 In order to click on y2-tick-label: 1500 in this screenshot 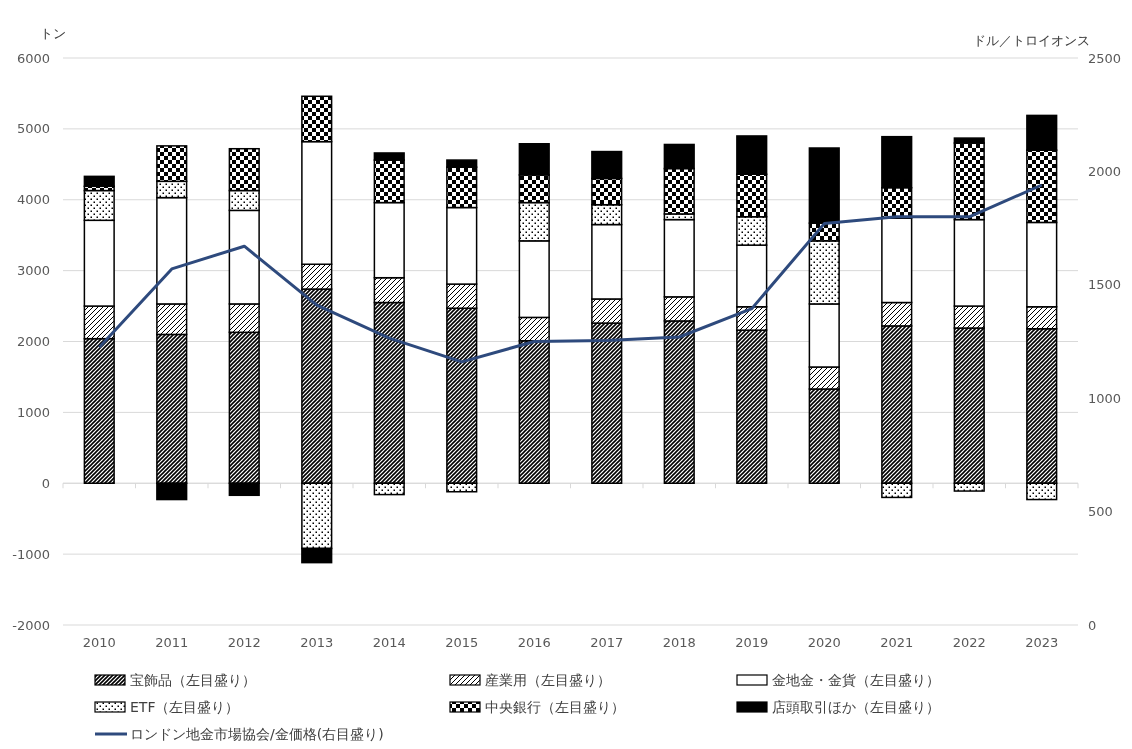, I will do `click(1105, 285)`.